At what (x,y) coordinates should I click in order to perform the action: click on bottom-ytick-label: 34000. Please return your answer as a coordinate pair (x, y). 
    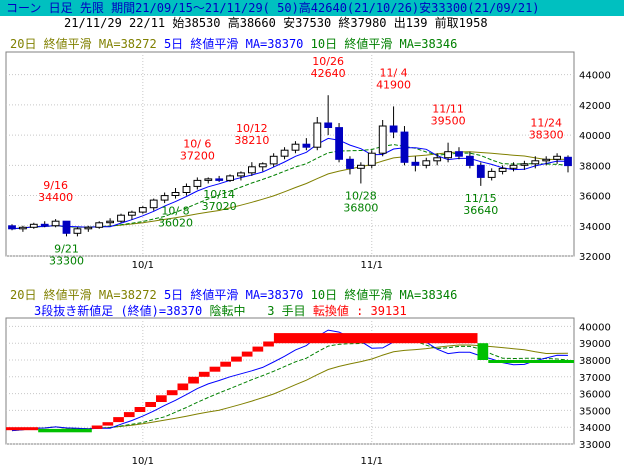
    Looking at the image, I should click on (595, 428).